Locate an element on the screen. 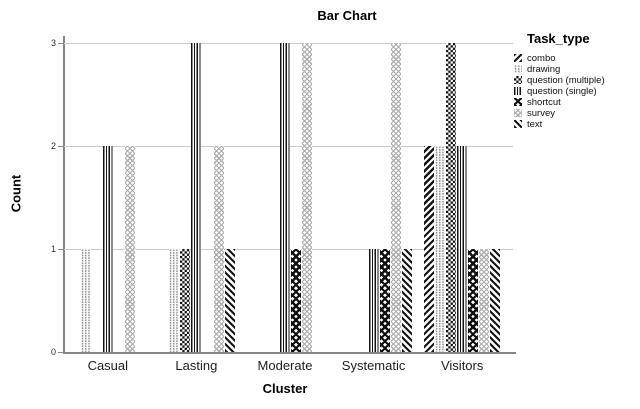 Image resolution: width=640 pixels, height=409 pixels. checkerboard-swatch-icon is located at coordinates (518, 80).